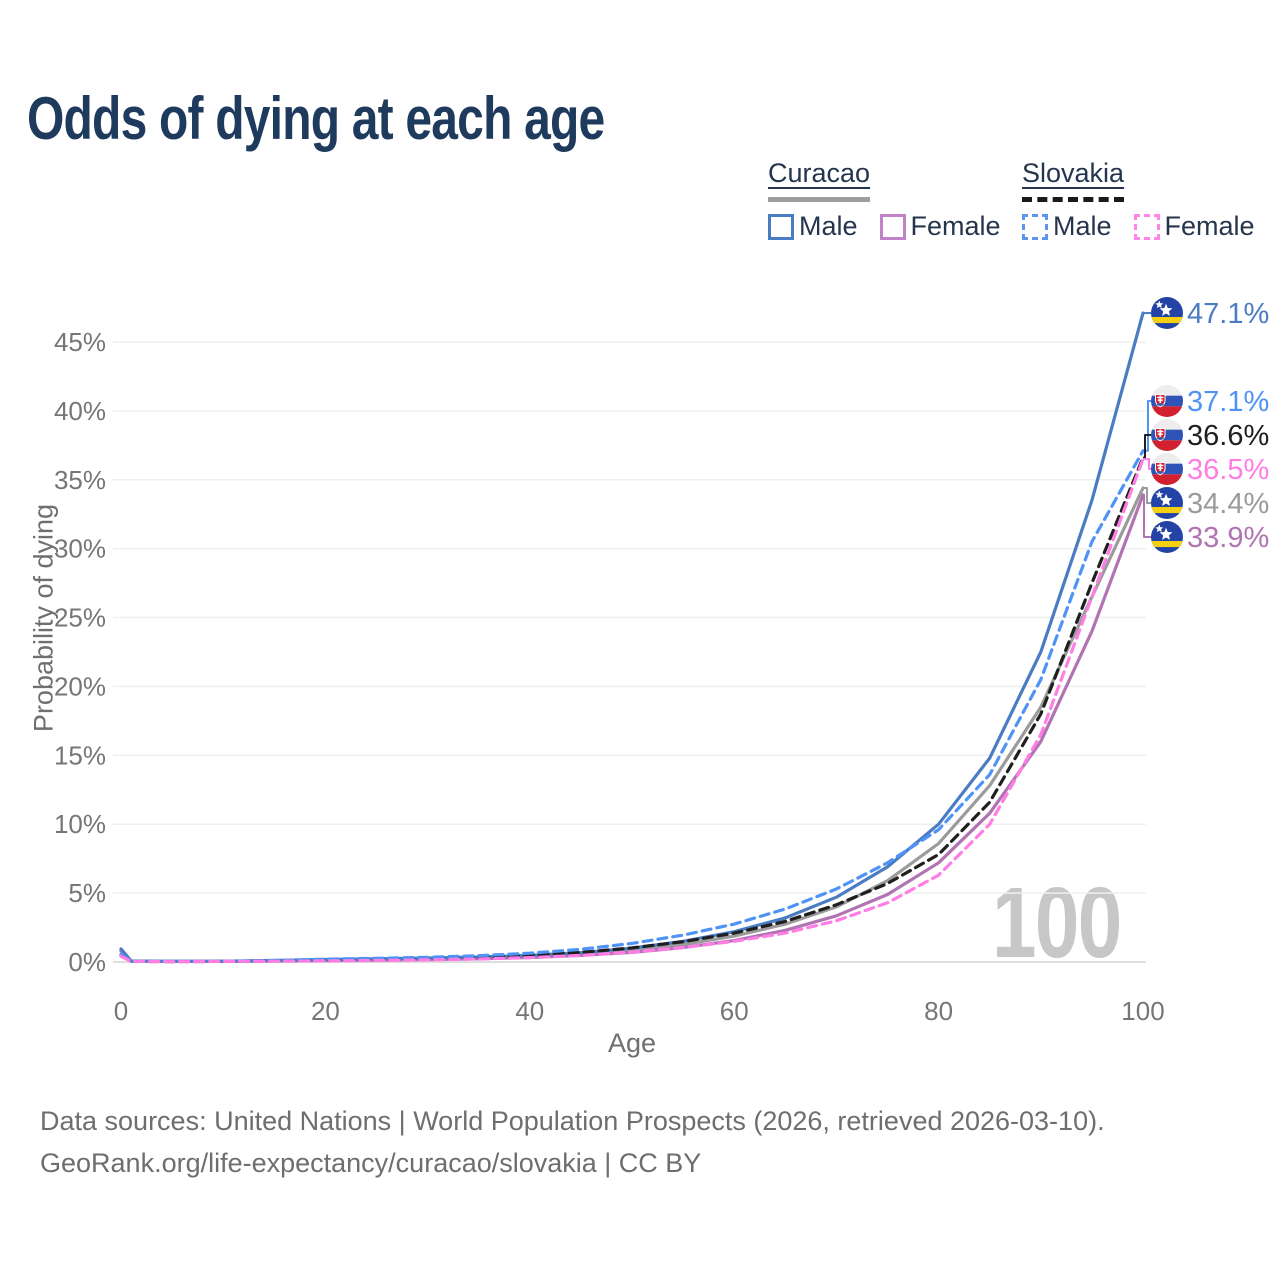  What do you see at coordinates (80, 549) in the screenshot?
I see `y-tick-label: 30%` at bounding box center [80, 549].